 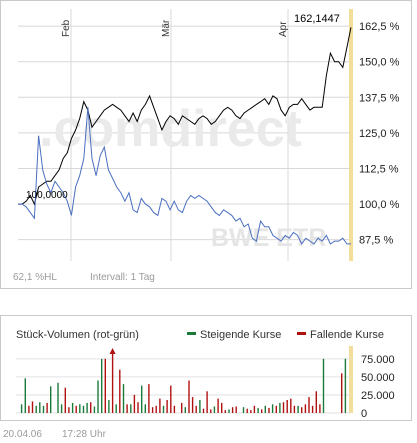 What do you see at coordinates (175, 28) in the screenshot?
I see `month-labels: Feb Mär Apr` at bounding box center [175, 28].